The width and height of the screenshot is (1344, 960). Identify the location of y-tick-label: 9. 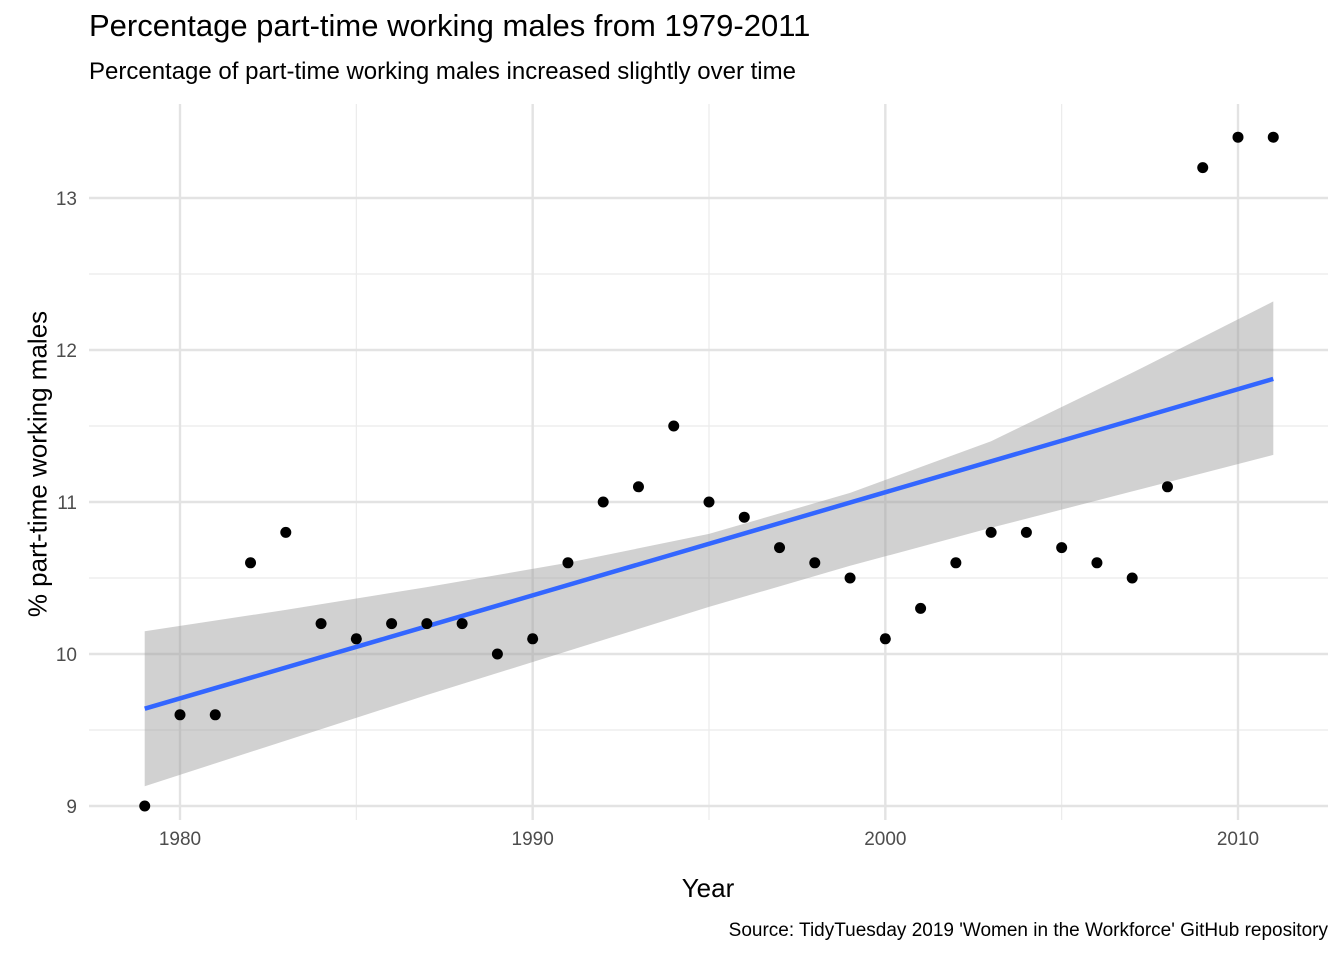
(71, 807).